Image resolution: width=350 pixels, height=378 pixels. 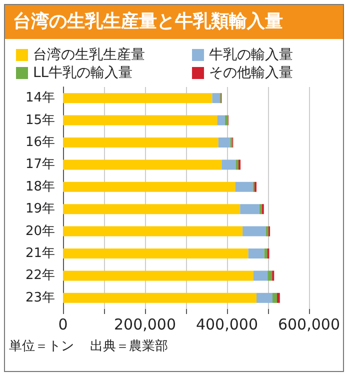 I want to click on legend-label: その他輸入量, so click(x=251, y=73).